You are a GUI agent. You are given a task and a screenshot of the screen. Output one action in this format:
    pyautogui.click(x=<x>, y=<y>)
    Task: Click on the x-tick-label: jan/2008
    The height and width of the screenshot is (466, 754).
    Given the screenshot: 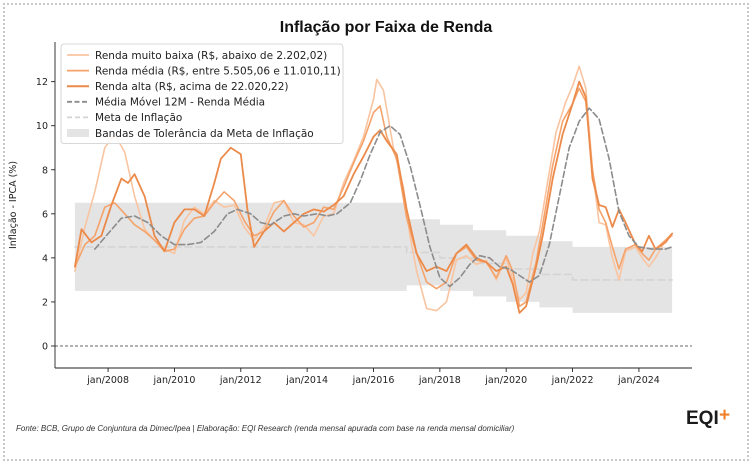 What is the action you would take?
    pyautogui.click(x=107, y=380)
    